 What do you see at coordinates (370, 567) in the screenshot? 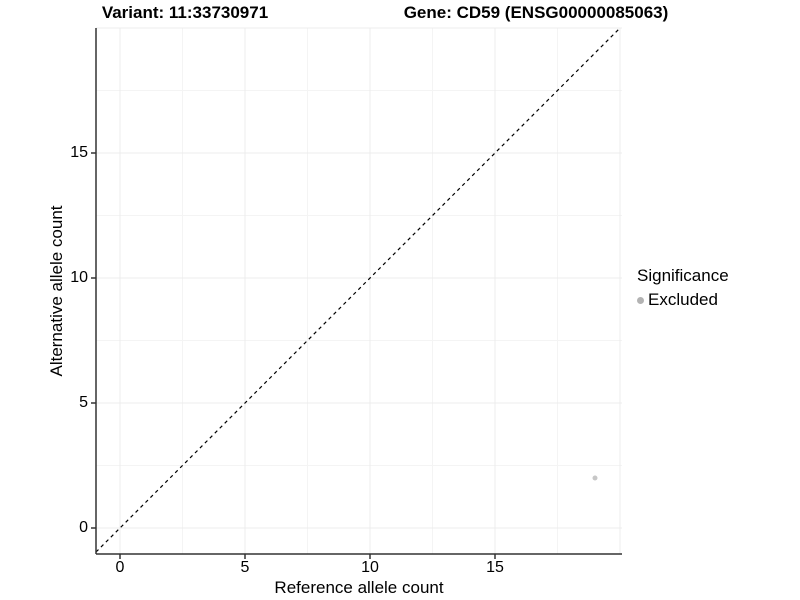
I see `x-tick-label: 10` at bounding box center [370, 567].